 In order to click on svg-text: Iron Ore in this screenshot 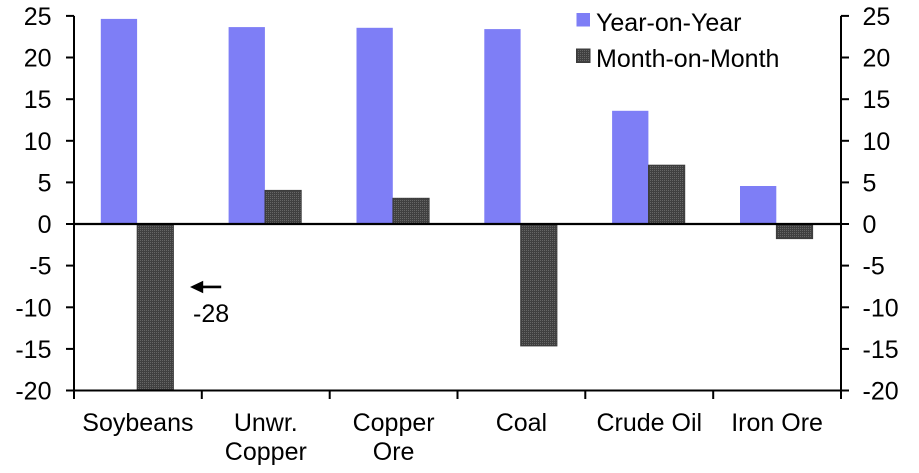, I will do `click(777, 423)`.